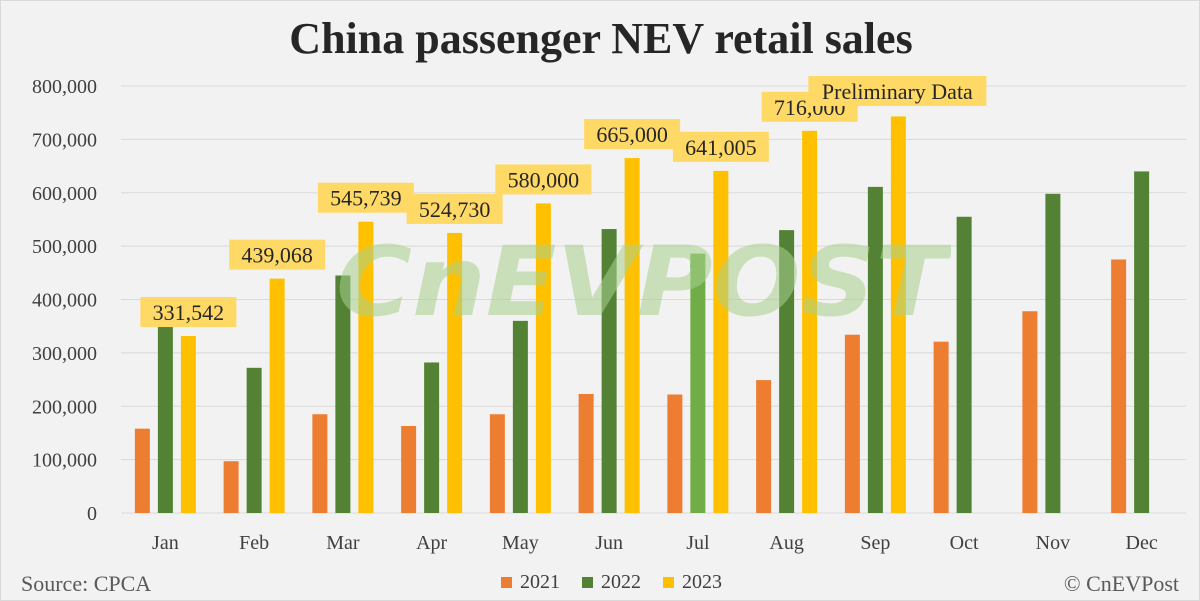  I want to click on data-label-value: 641,005, so click(721, 147).